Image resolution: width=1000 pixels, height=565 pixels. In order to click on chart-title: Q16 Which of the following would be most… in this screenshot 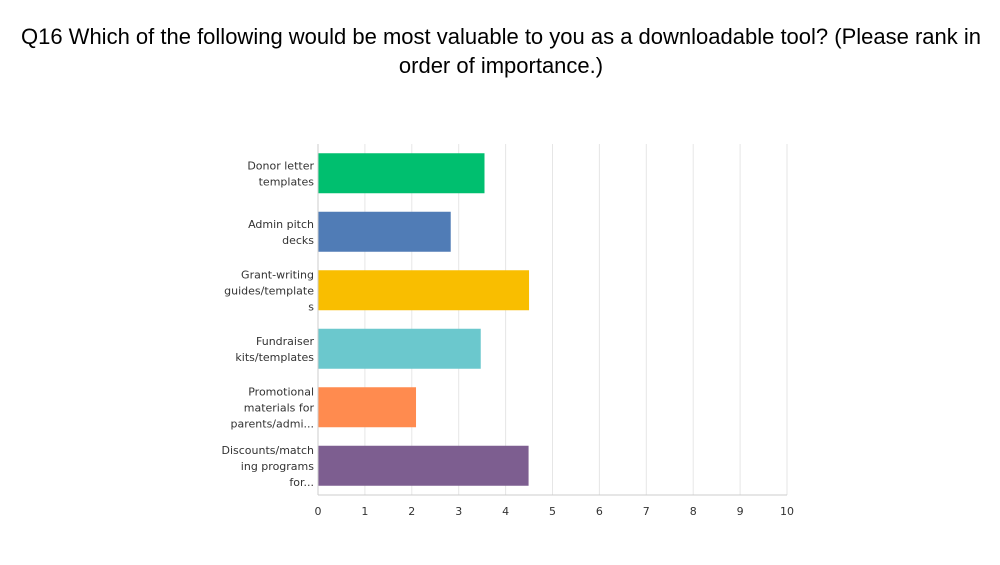, I will do `click(501, 51)`.